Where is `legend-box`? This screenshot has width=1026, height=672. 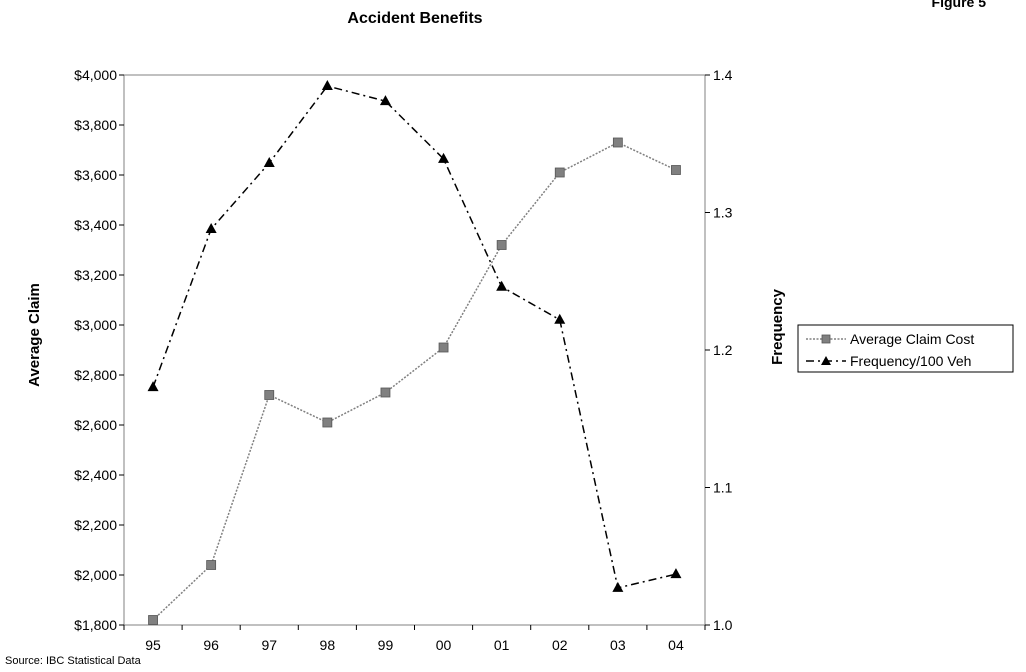
legend-box is located at coordinates (905, 348).